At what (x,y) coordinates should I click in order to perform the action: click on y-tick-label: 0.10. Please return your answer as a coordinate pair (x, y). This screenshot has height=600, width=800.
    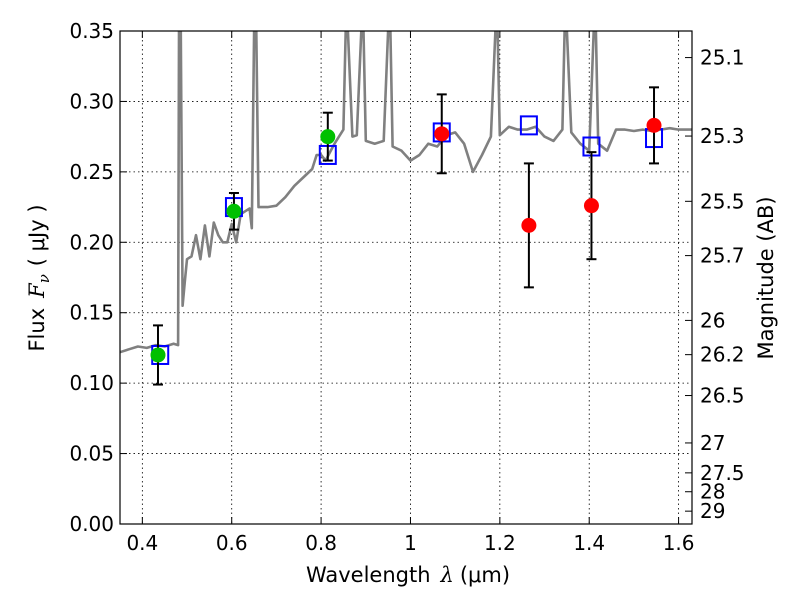
    Looking at the image, I should click on (91, 383).